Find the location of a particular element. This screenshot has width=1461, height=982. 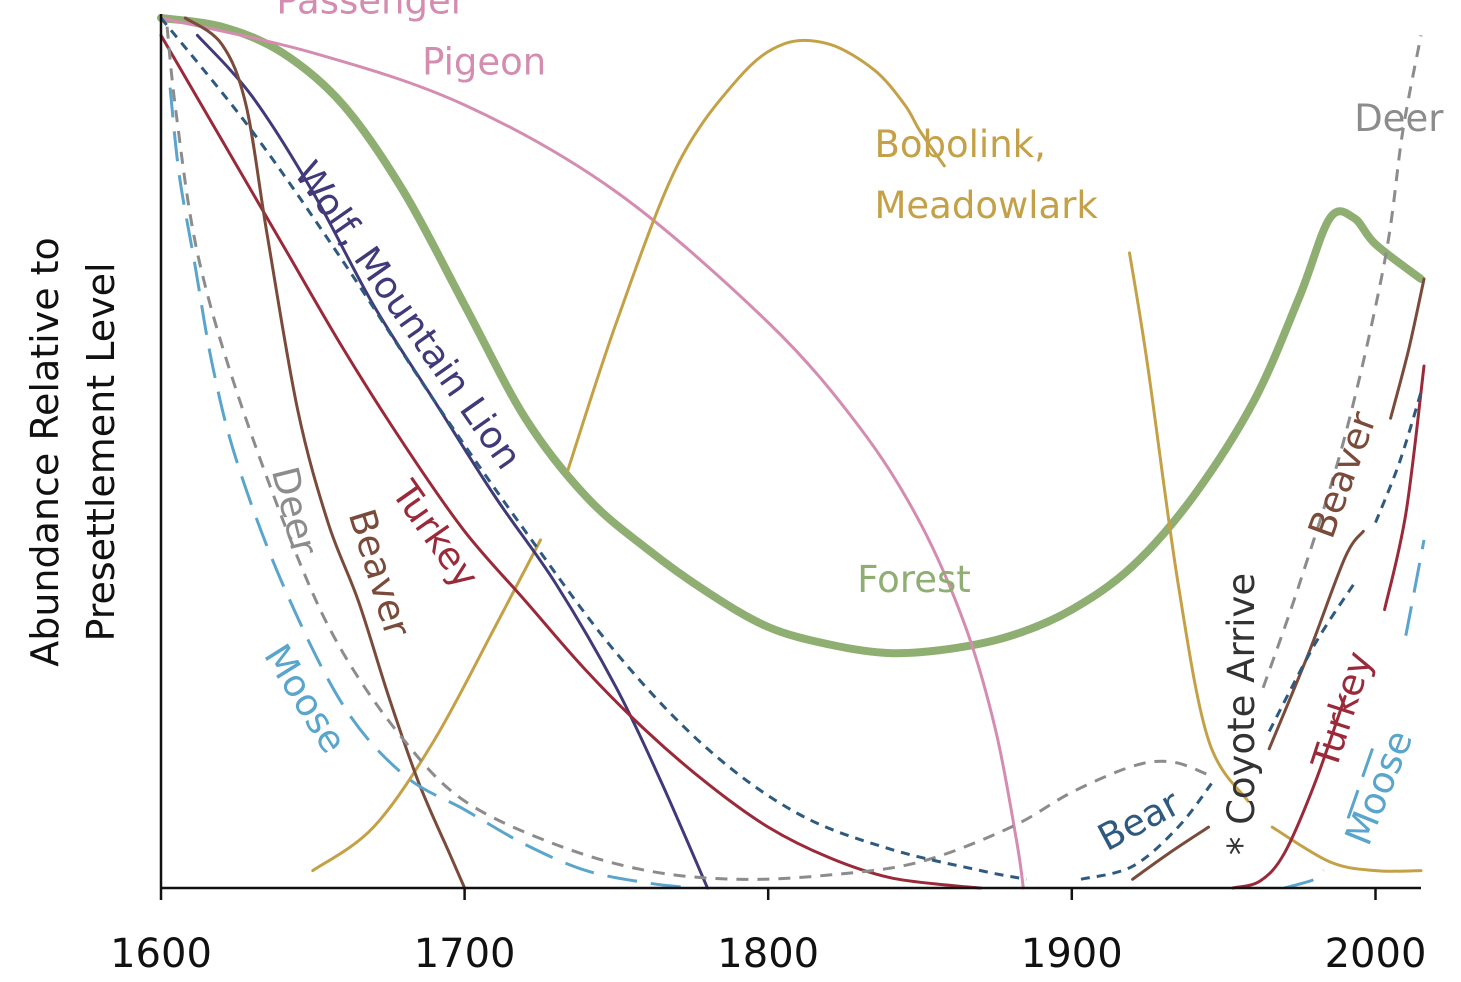

y-axis-title-line-1: Abundance Relative to is located at coordinates (45, 452).